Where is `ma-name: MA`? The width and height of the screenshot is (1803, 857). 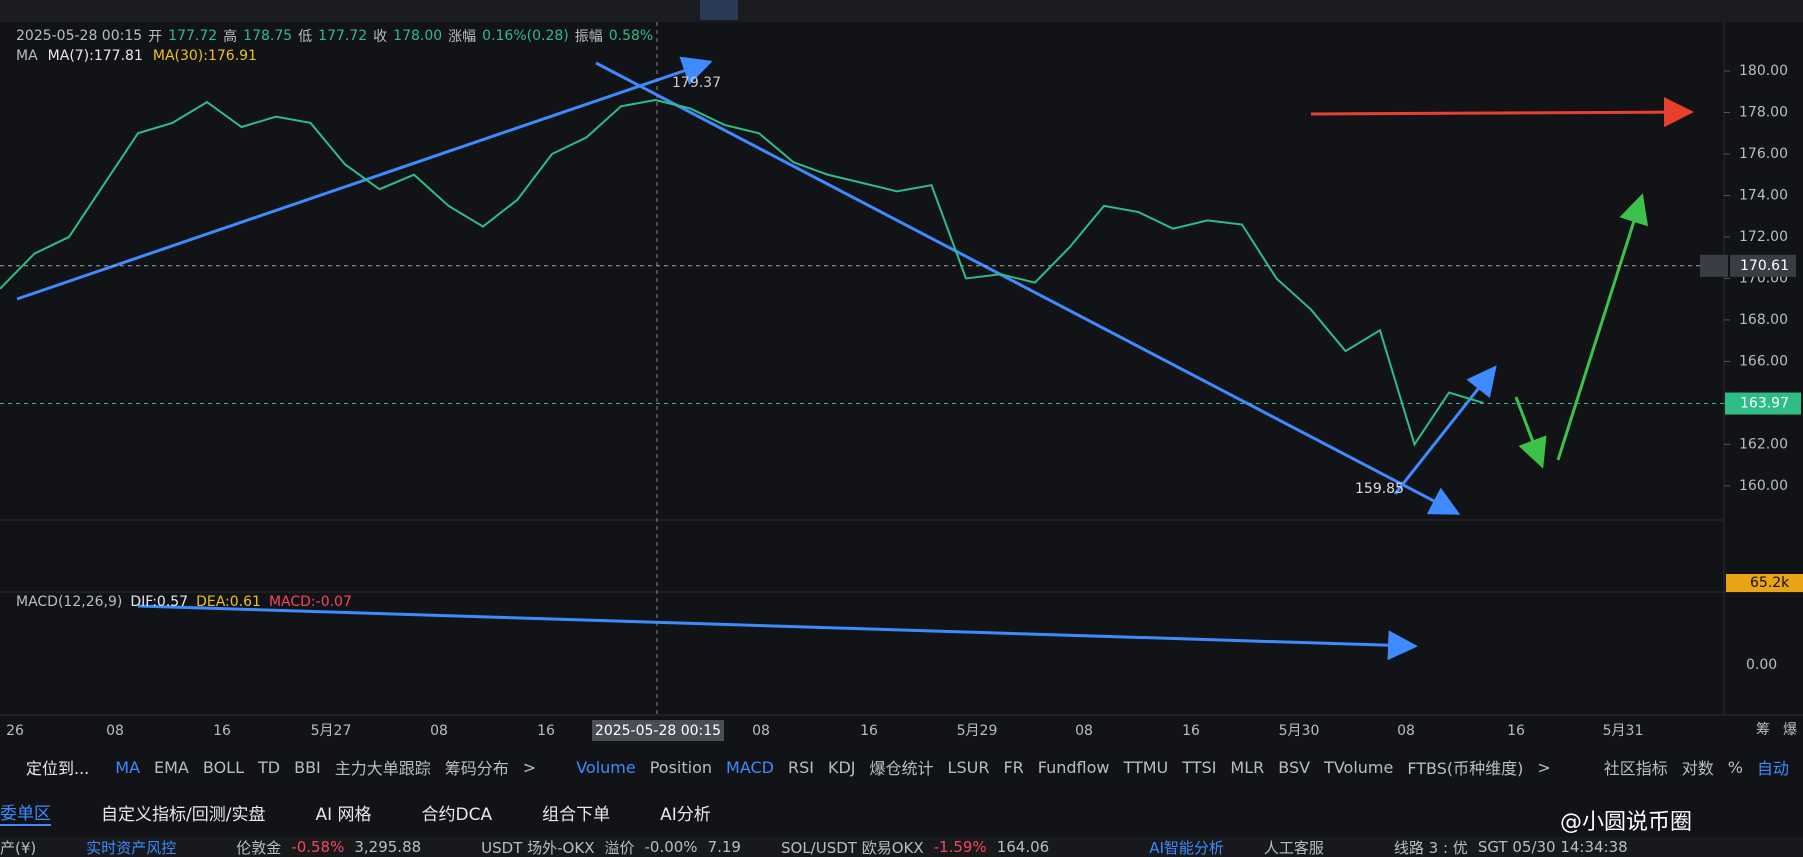
ma-name: MA is located at coordinates (27, 56).